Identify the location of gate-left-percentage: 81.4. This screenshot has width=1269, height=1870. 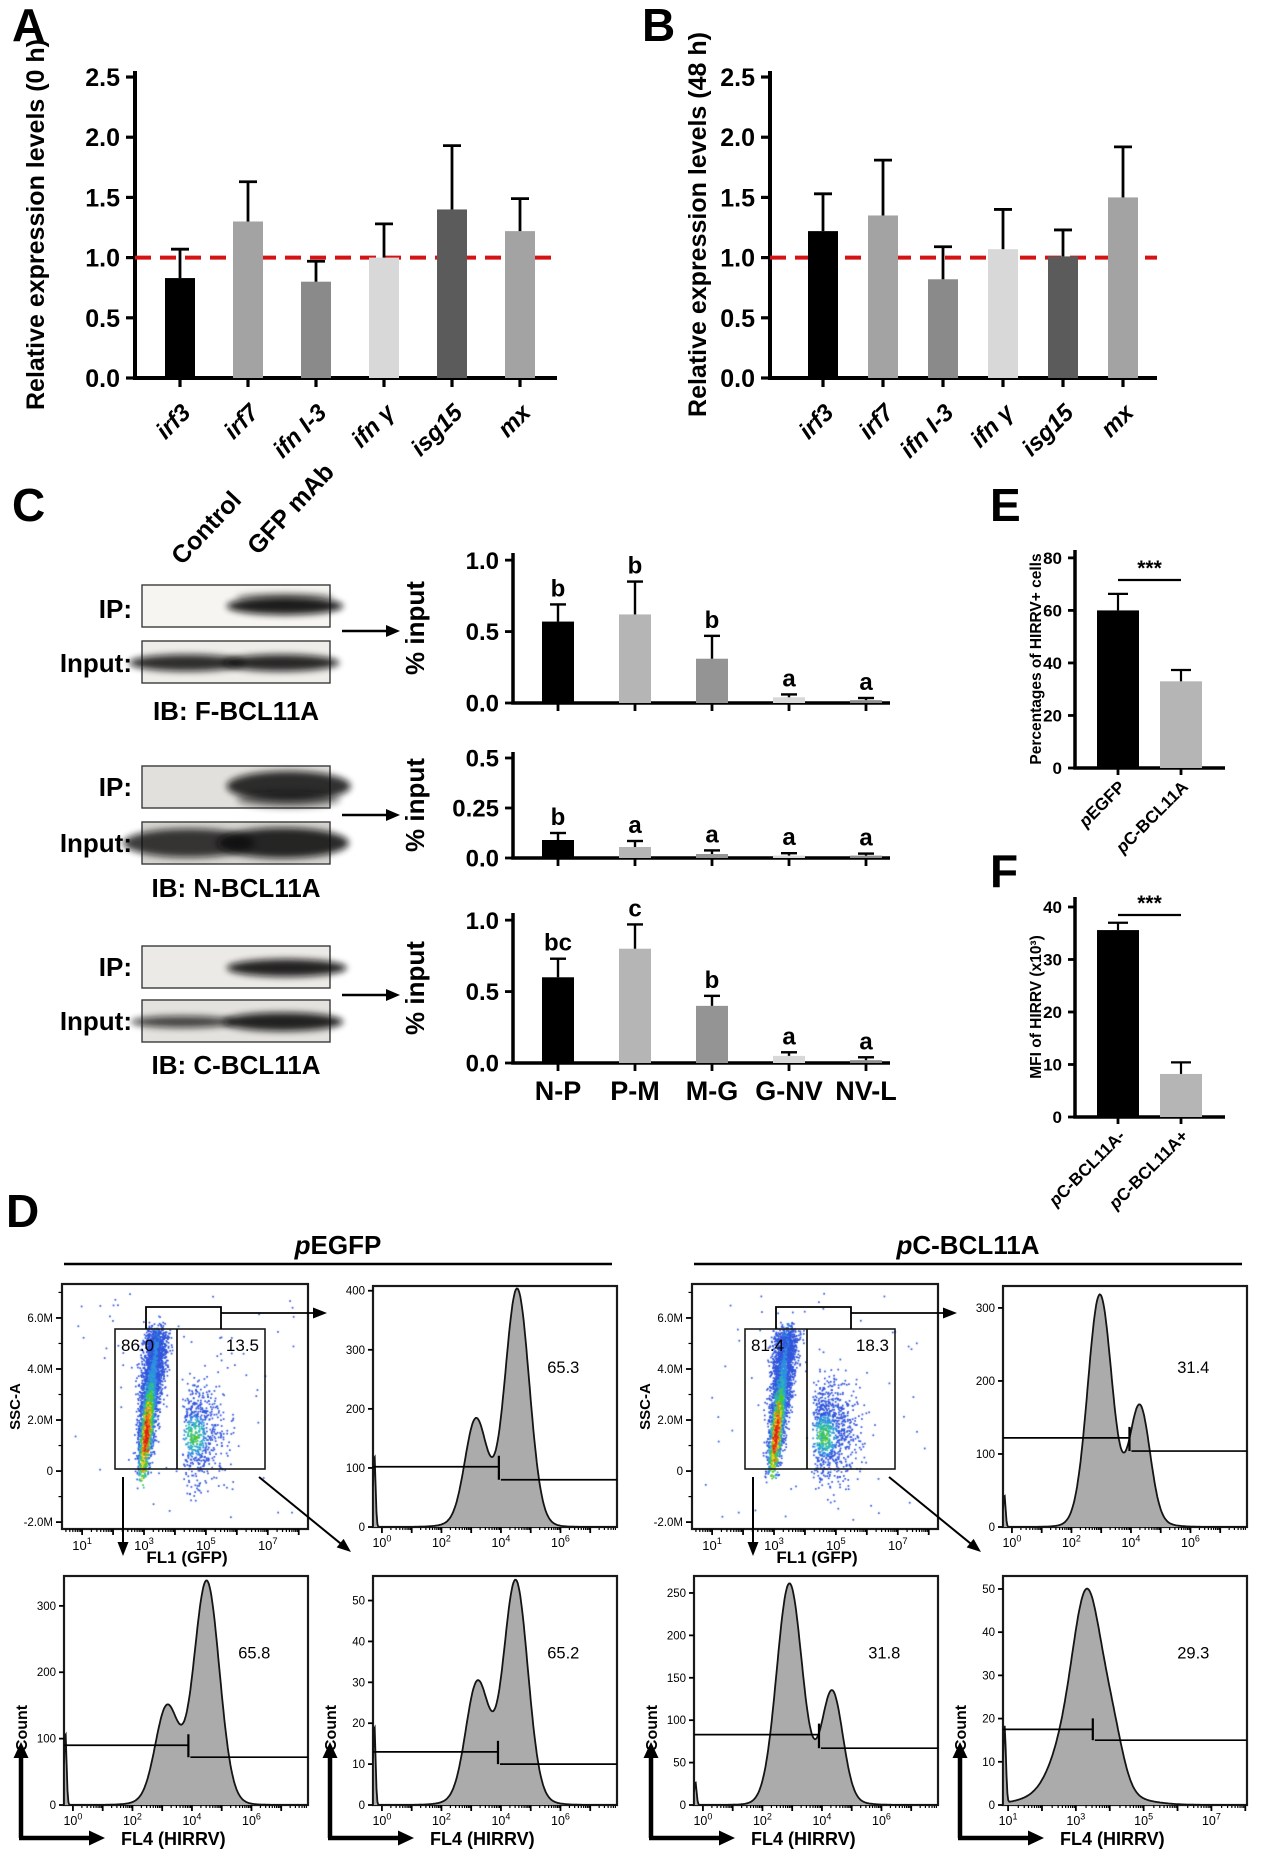
(767, 1345).